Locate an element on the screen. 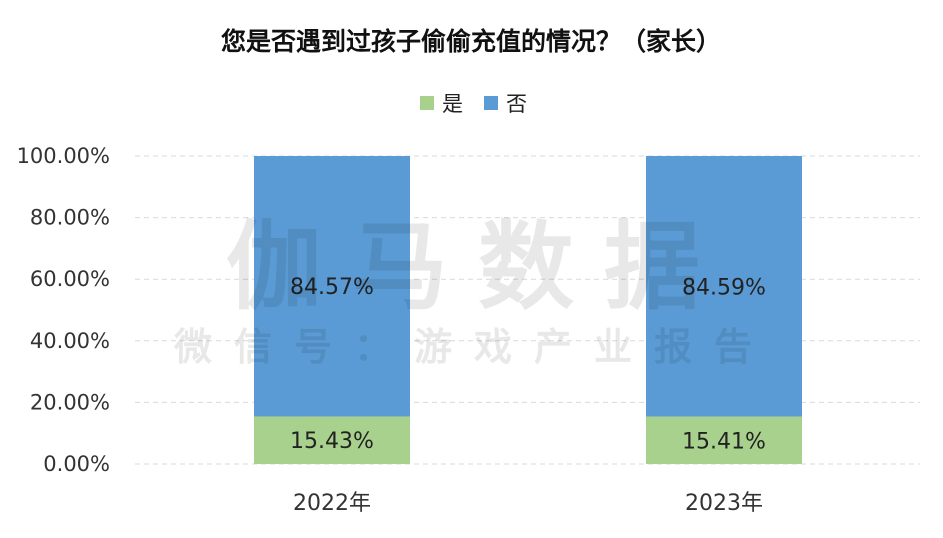  x-axis: 2022年 2023年 is located at coordinates (528, 503).